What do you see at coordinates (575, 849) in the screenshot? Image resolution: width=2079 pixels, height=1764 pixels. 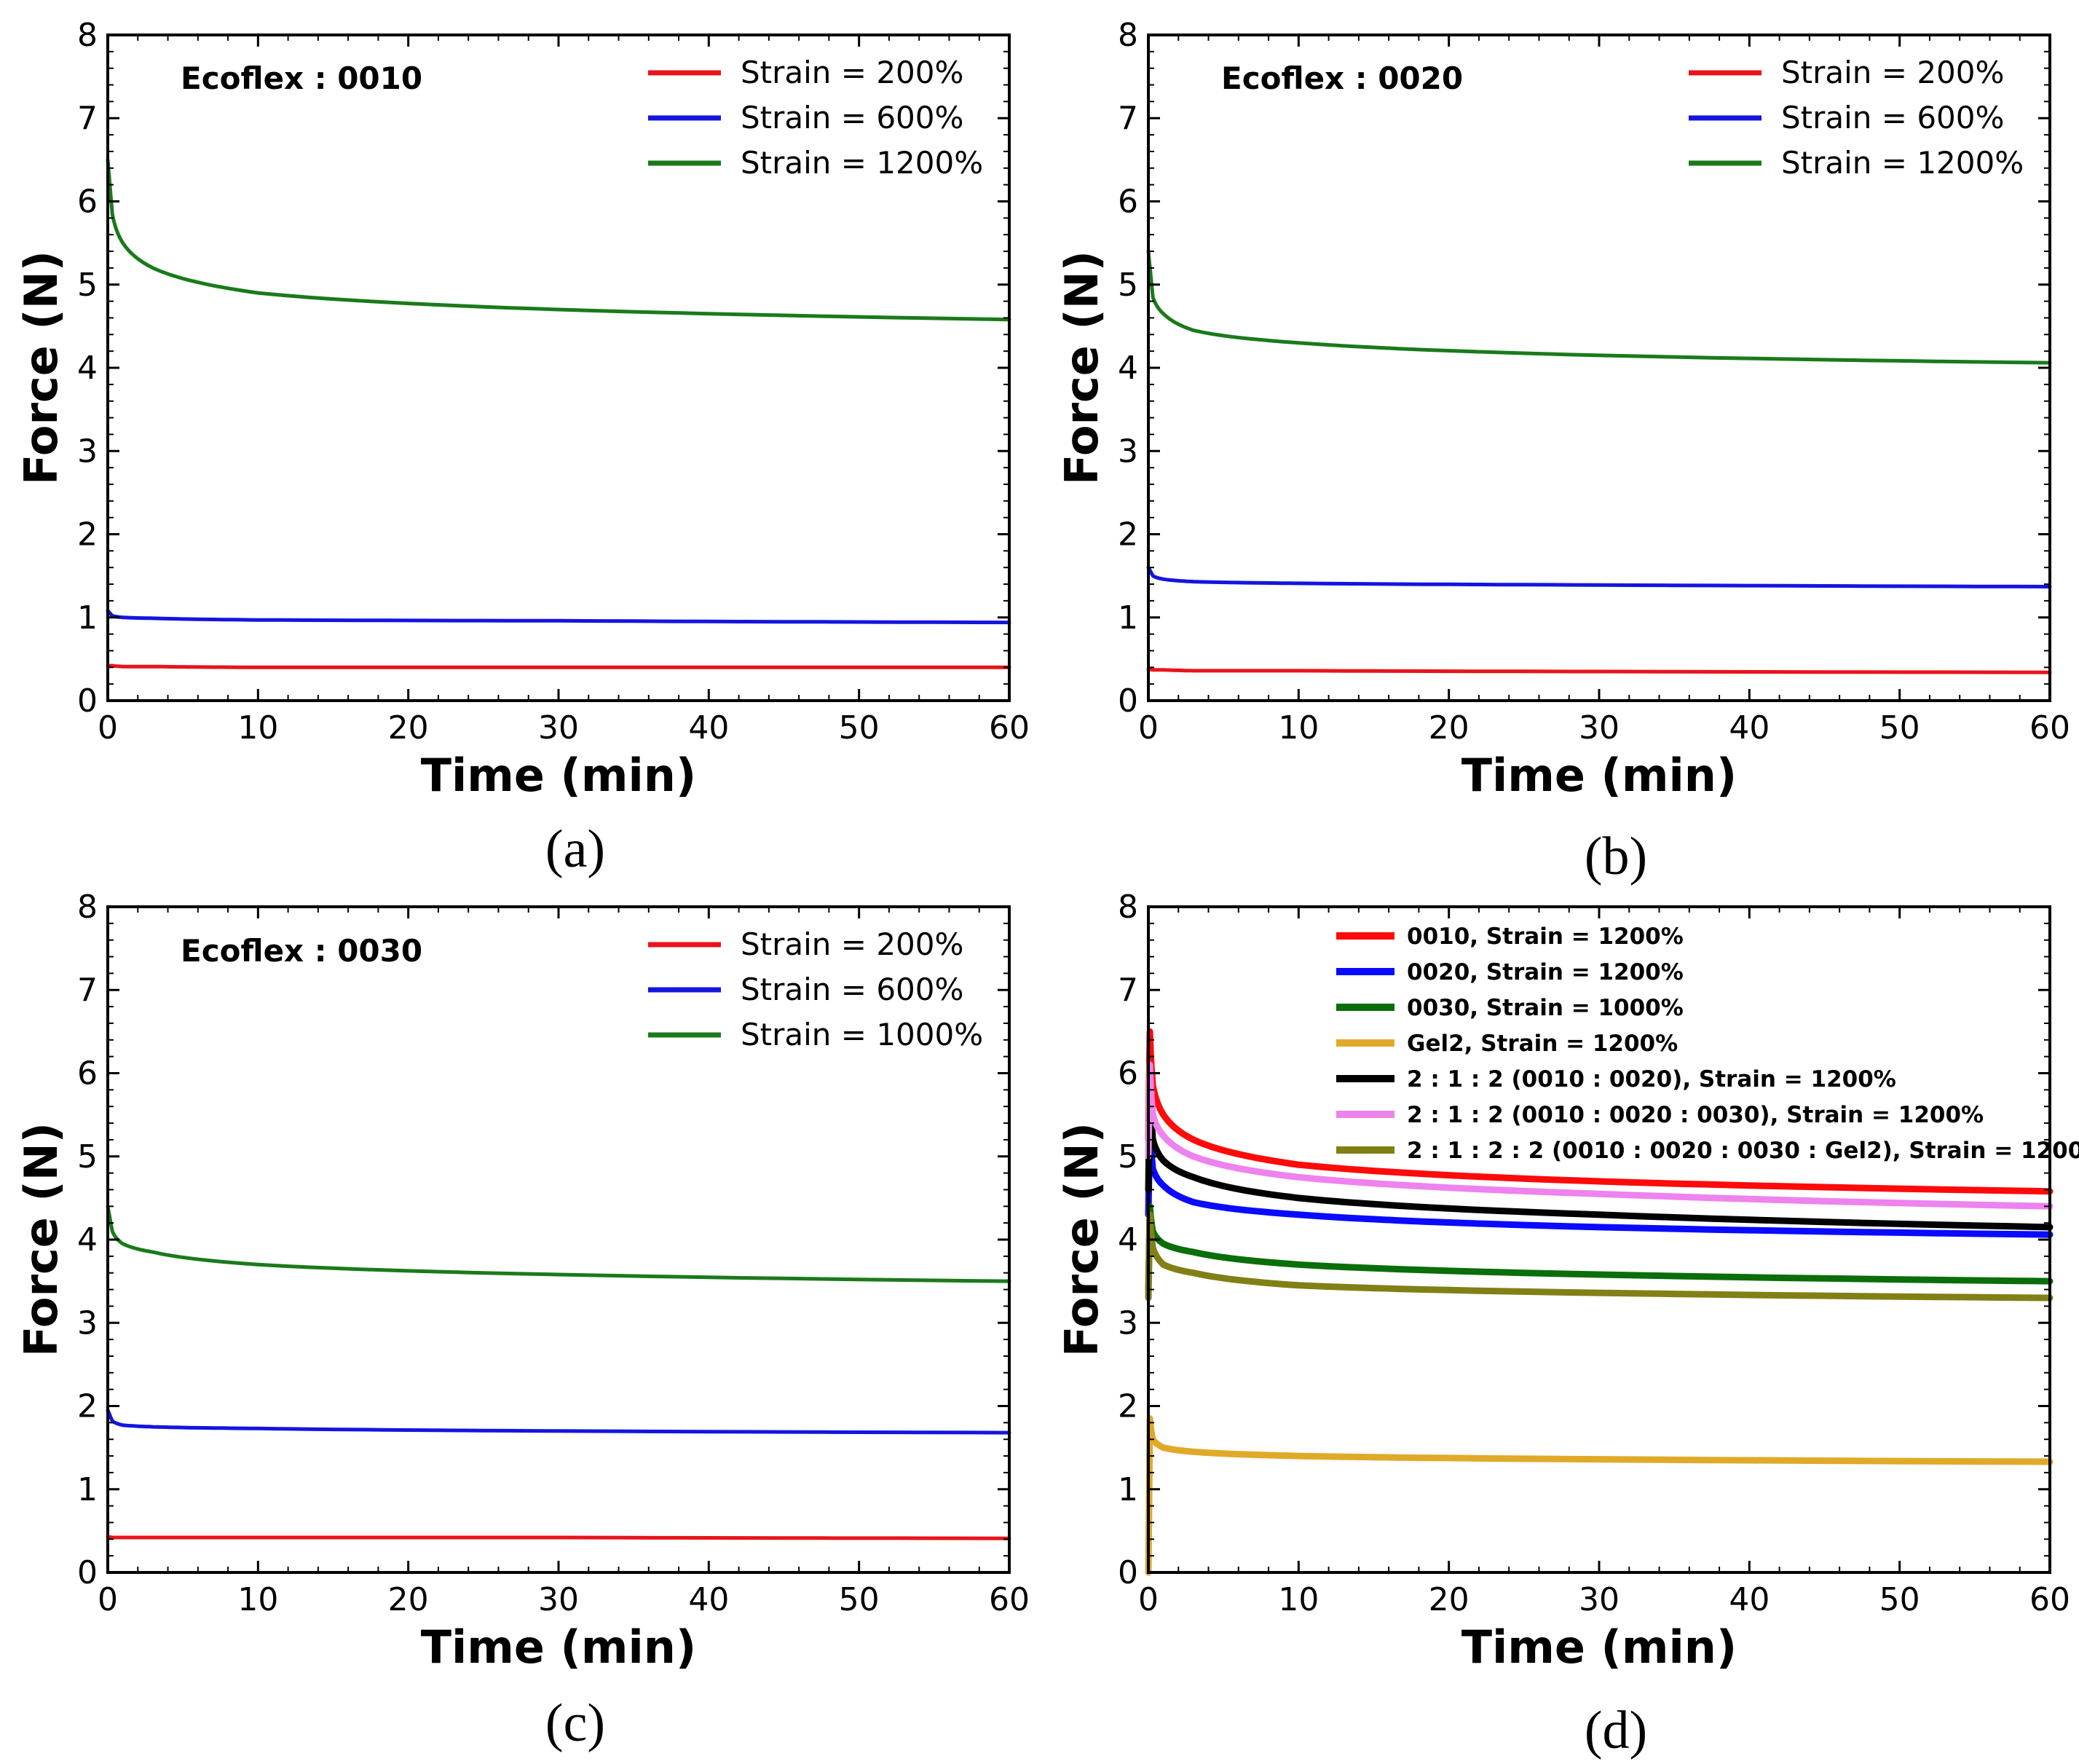 I see `panel-caption: (a)` at bounding box center [575, 849].